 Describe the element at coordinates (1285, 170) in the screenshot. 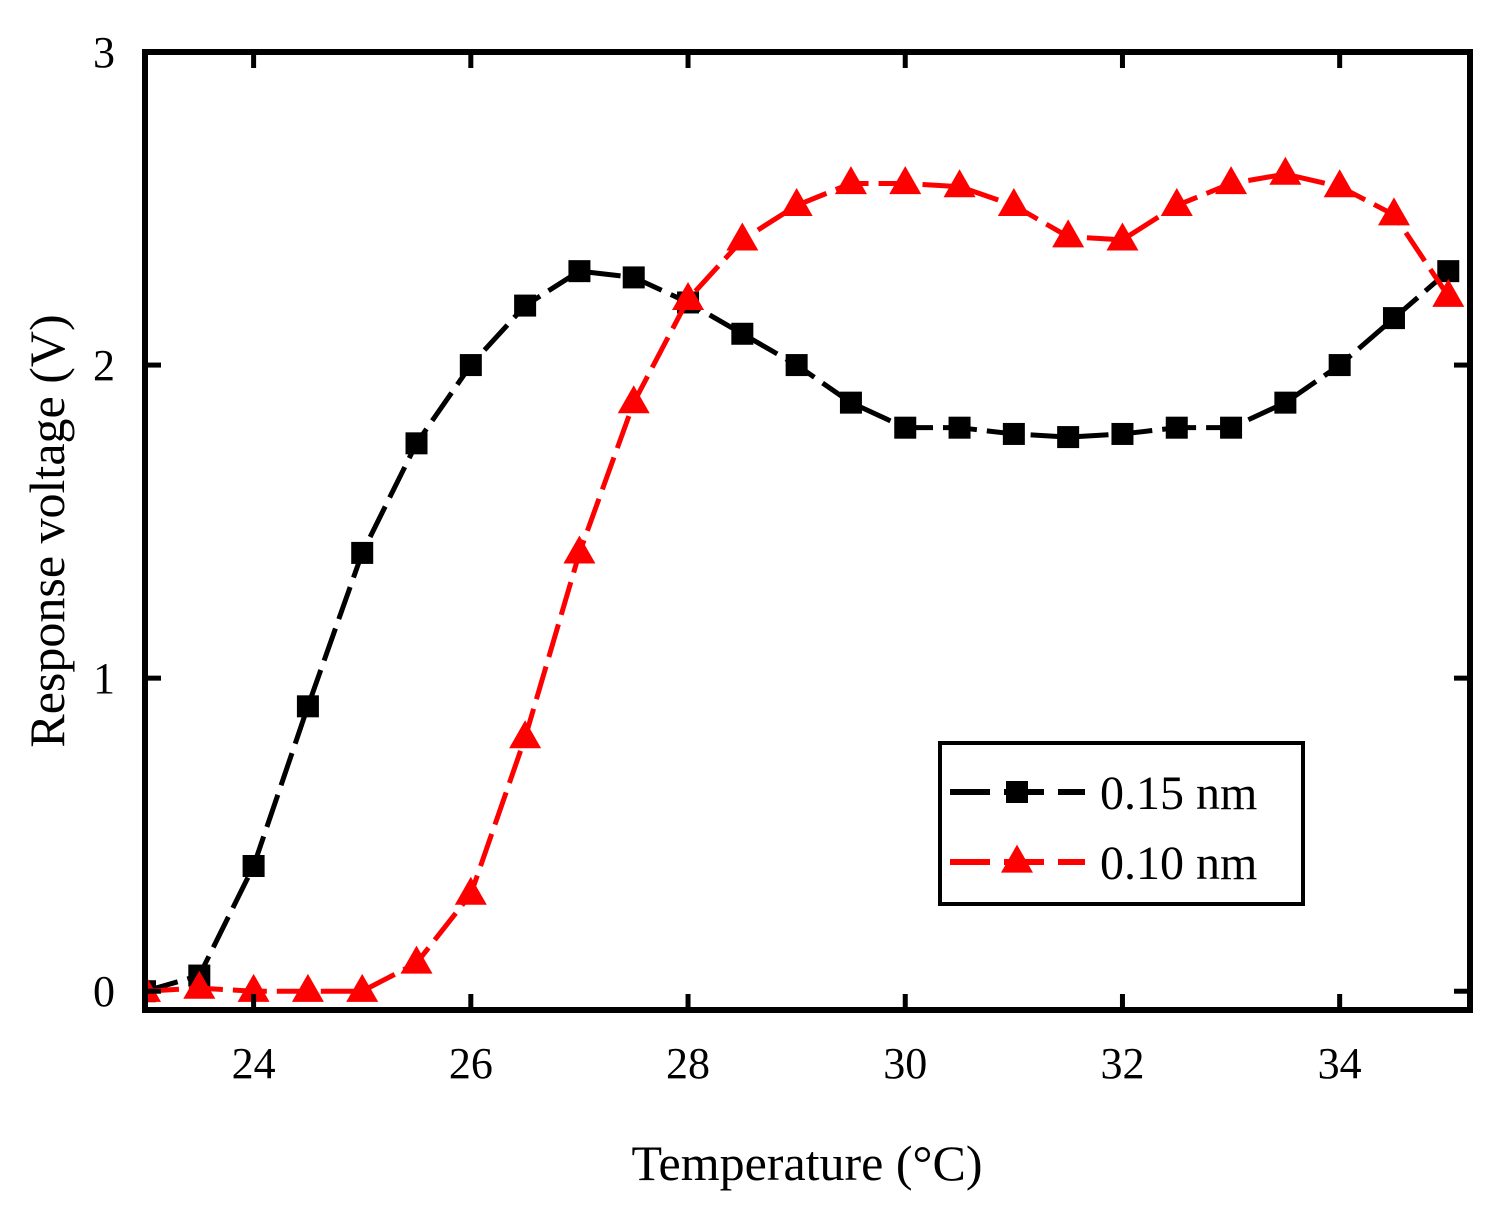

I see `point-1-33.5` at that location.